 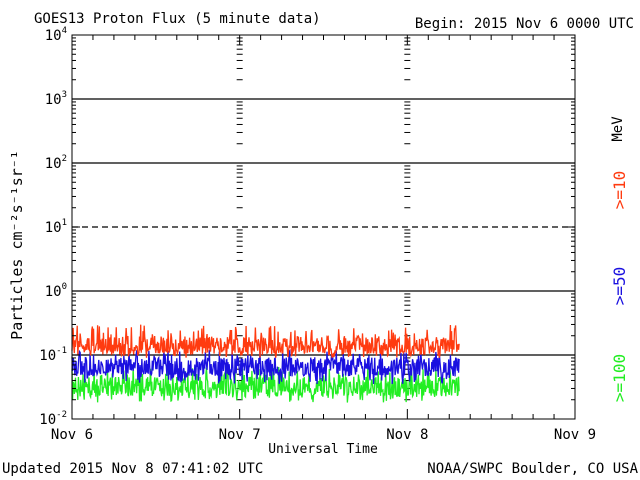 I want to click on y-tick-exponent: -2, so click(x=61, y=415).